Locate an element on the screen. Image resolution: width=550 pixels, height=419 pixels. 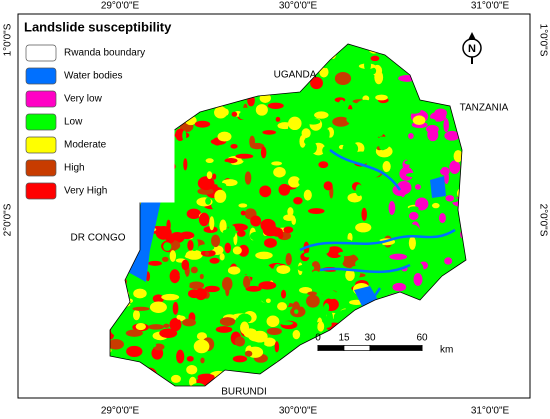
graticule-label: 1°0'0"S is located at coordinates (542, 40).